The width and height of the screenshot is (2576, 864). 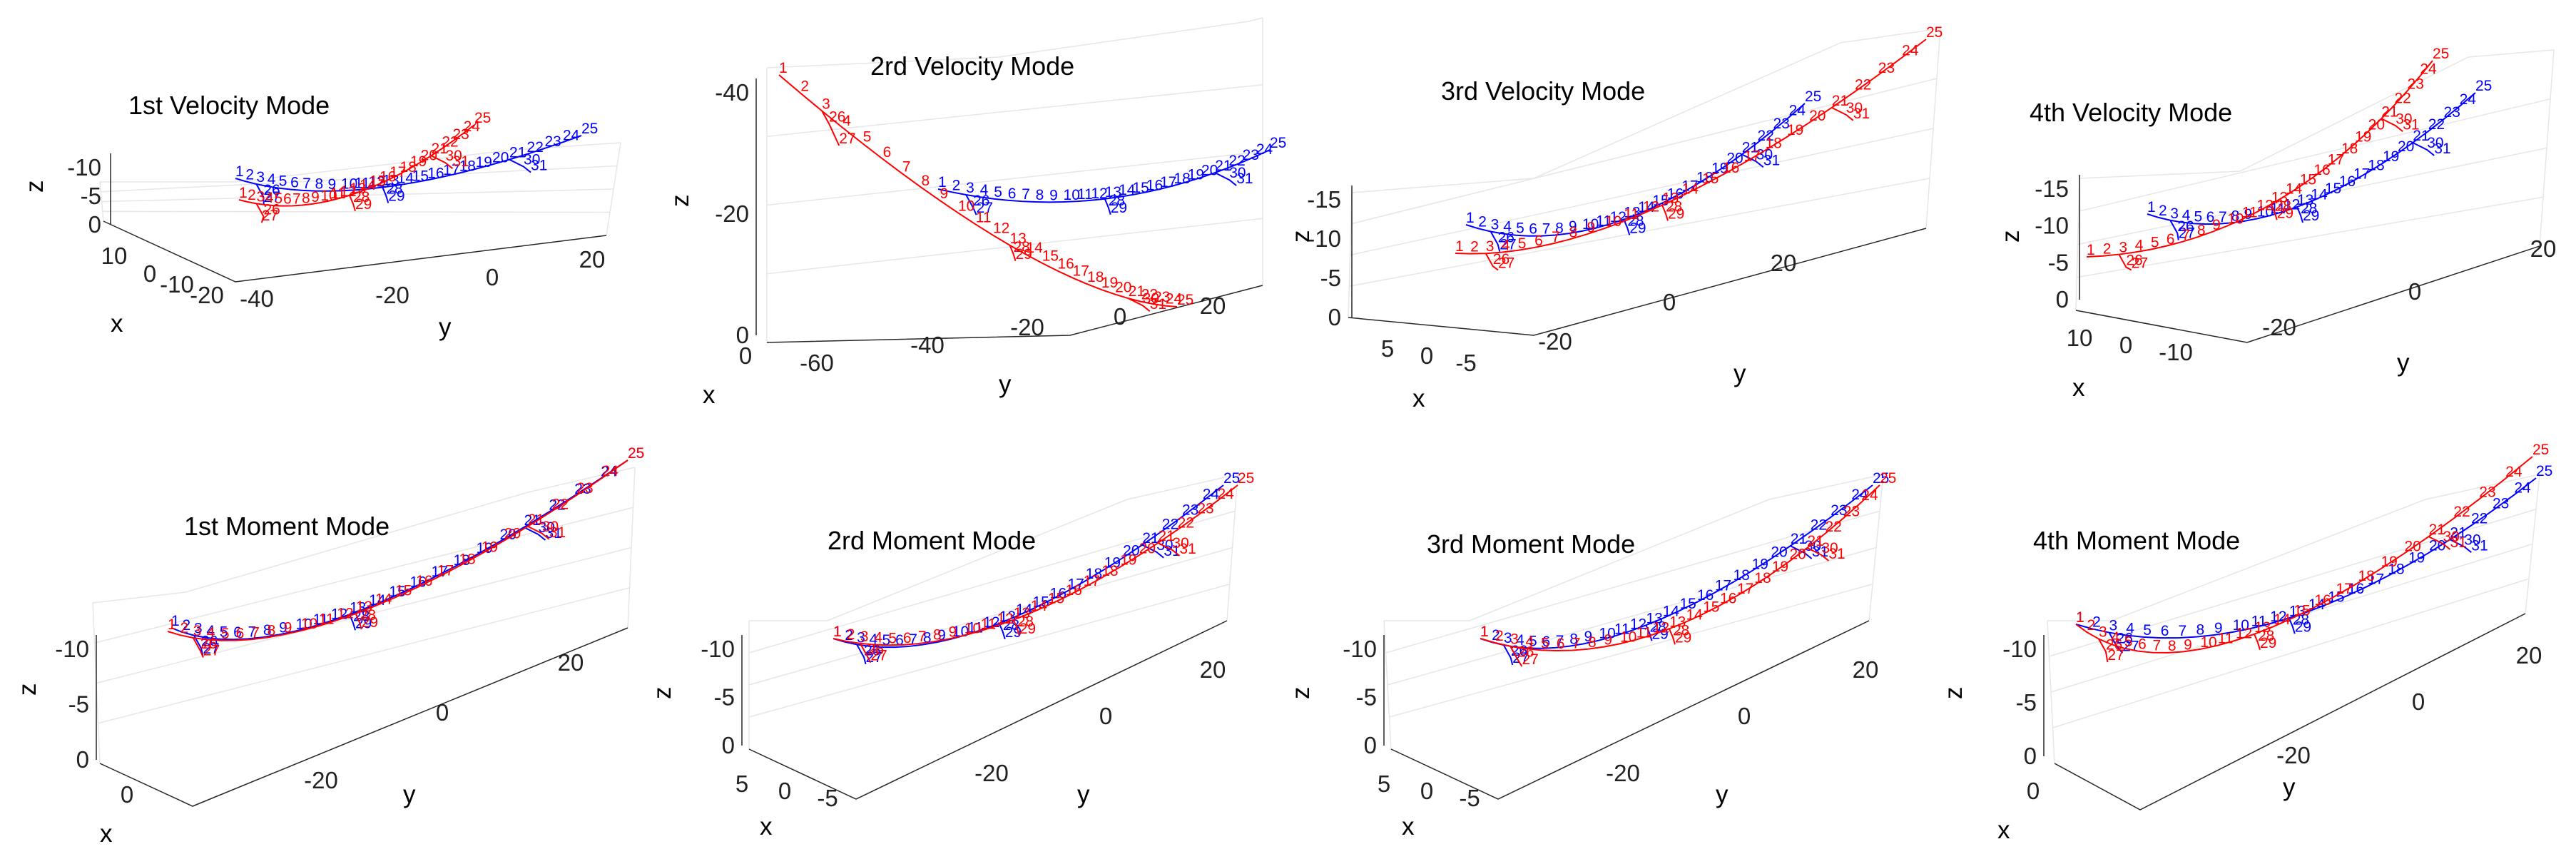 I want to click on z-axis-label: z, so click(x=1953, y=694).